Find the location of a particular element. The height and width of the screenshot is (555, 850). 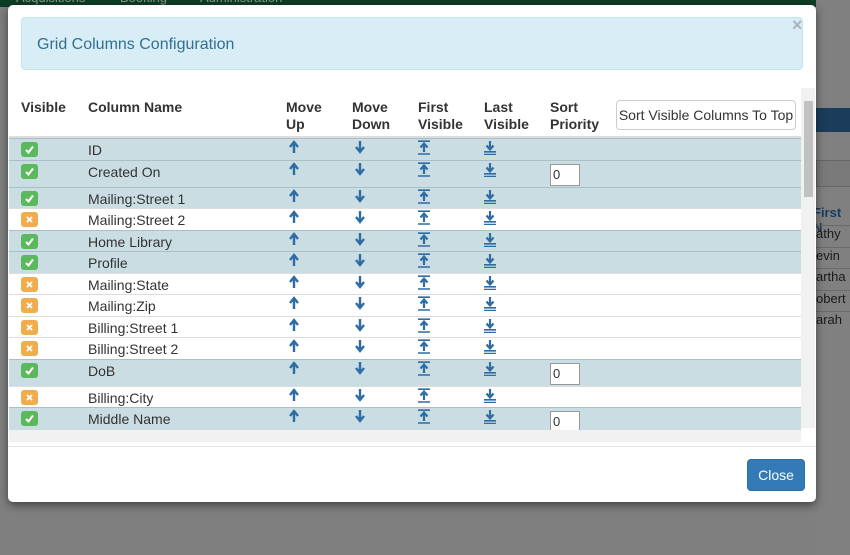

grid-row: Billing:Street 2 is located at coordinates (405, 348).